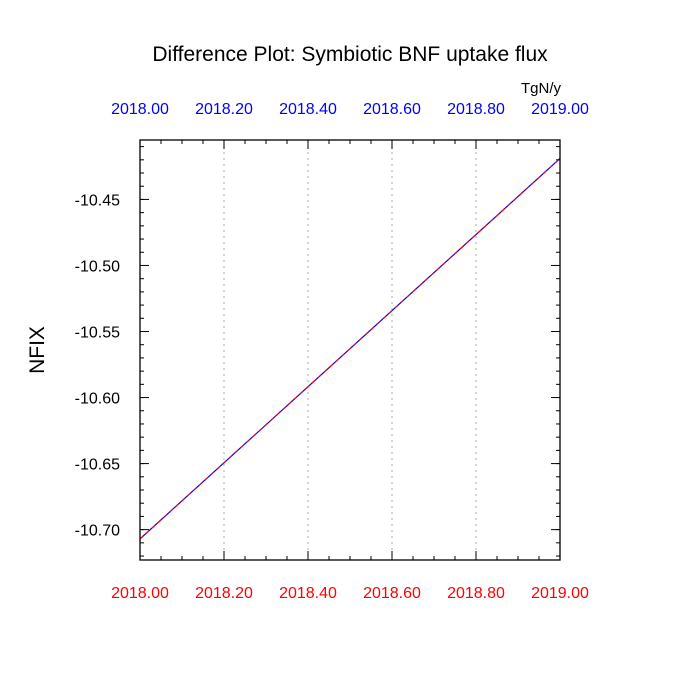  Describe the element at coordinates (560, 593) in the screenshot. I see `x-tick-label-bottom: 2019.00` at that location.